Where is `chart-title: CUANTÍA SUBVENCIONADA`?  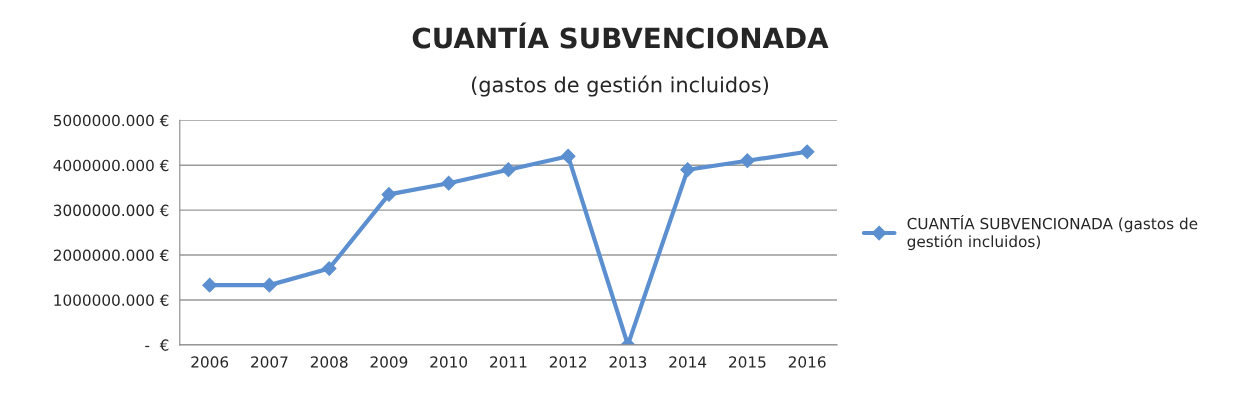
chart-title: CUANTÍA SUBVENCIONADA is located at coordinates (620, 35).